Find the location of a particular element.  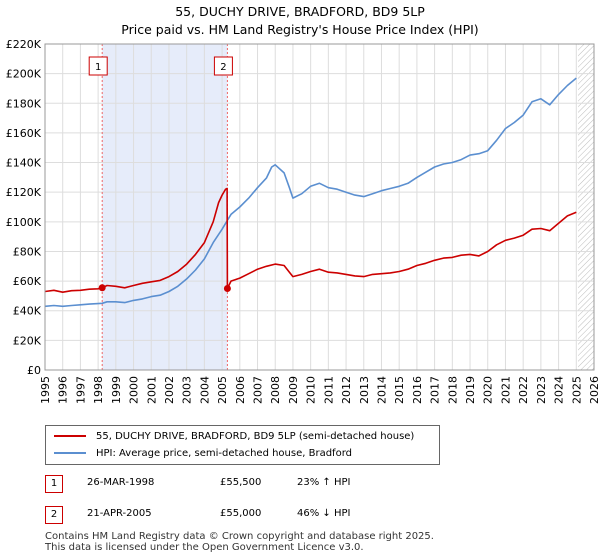

shaded-period is located at coordinates (165, 207).